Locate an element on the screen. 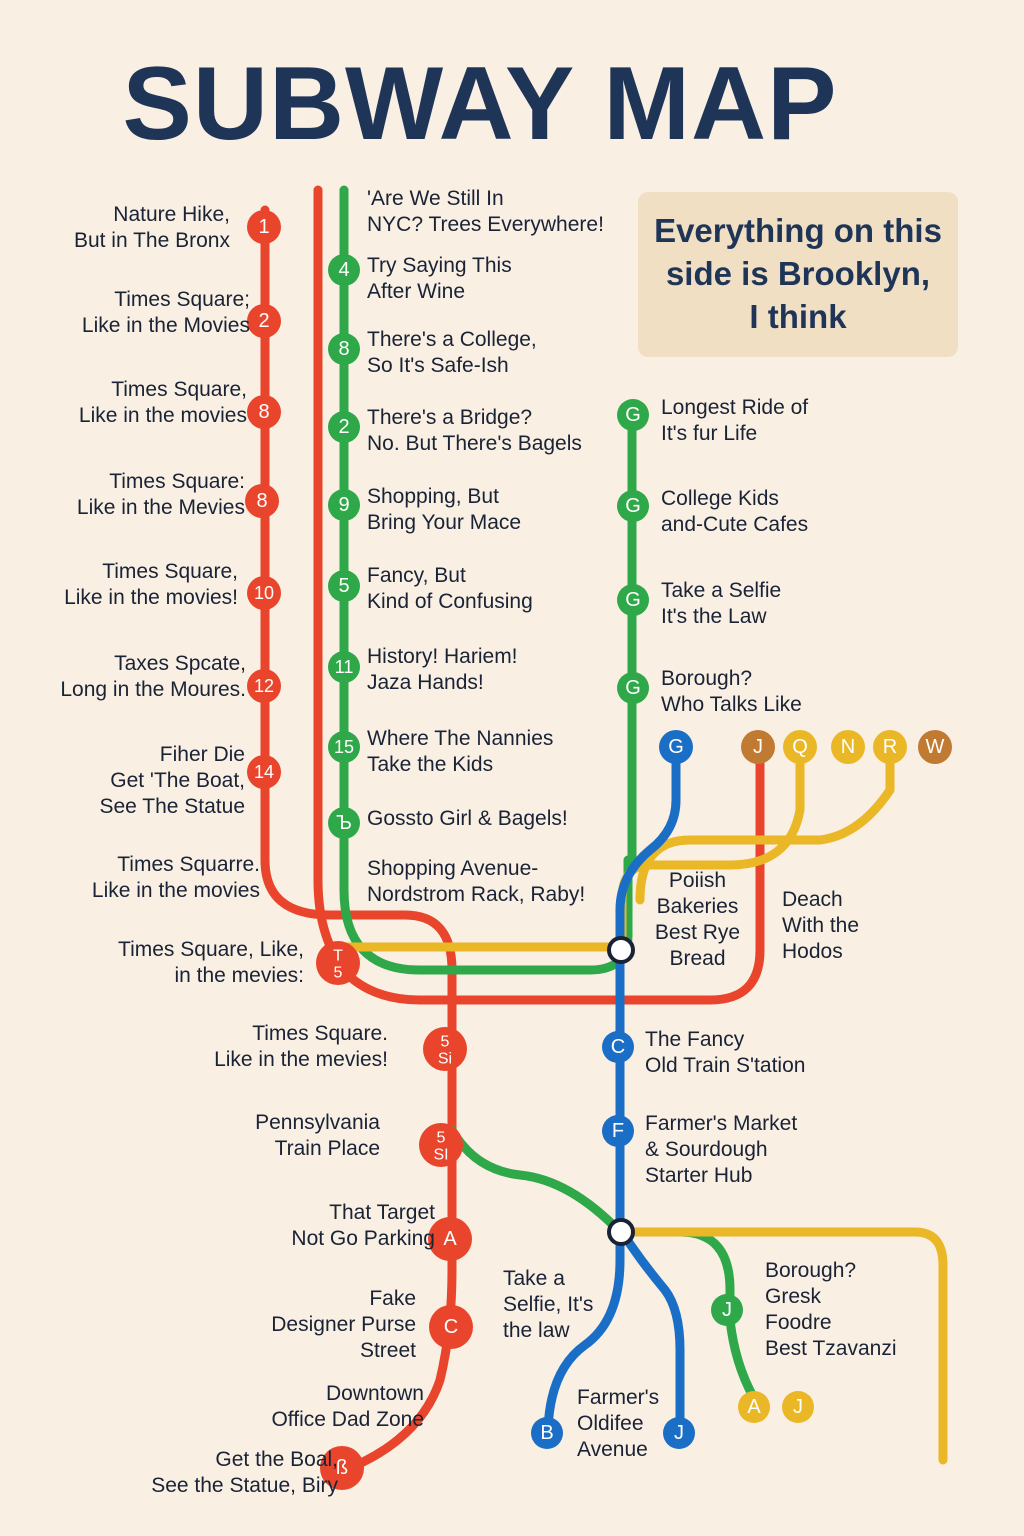 The height and width of the screenshot is (1536, 1024). red-station-badge: 12 is located at coordinates (264, 686).